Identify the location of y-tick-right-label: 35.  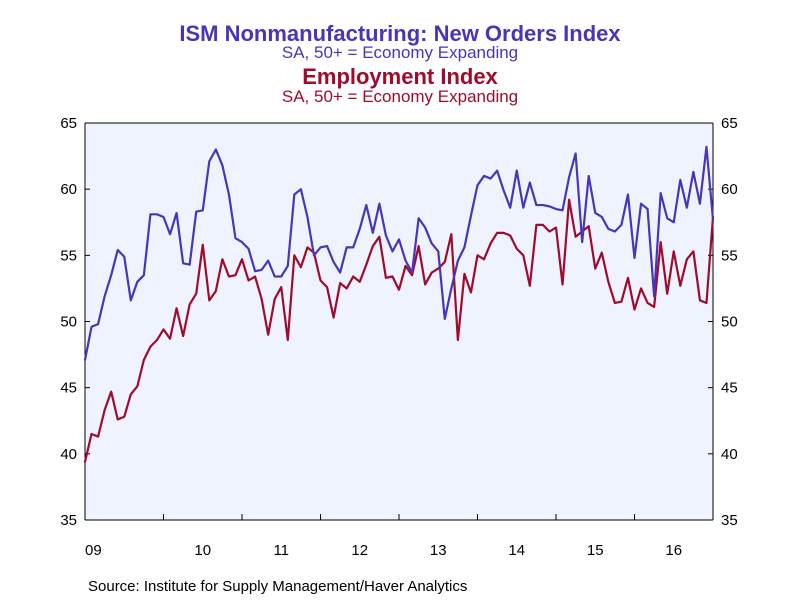
(729, 520).